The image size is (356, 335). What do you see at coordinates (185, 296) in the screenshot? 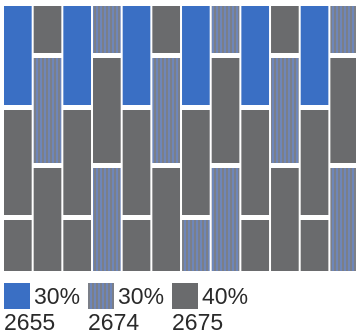
I see `grey-swatch` at bounding box center [185, 296].